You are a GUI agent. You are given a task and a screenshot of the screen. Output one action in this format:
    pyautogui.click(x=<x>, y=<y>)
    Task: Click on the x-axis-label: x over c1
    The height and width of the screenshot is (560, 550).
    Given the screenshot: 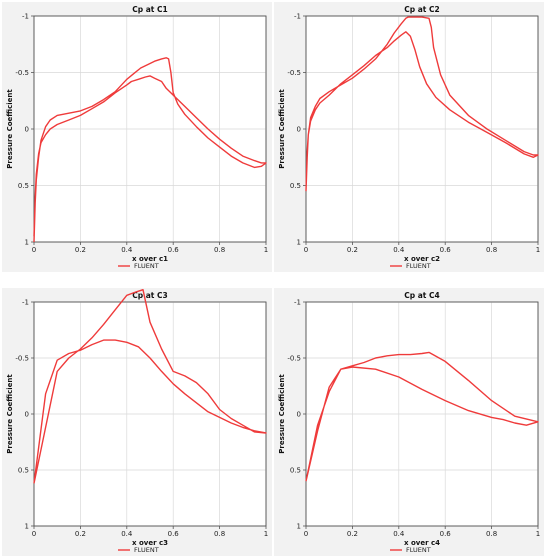 What is the action you would take?
    pyautogui.click(x=150, y=259)
    